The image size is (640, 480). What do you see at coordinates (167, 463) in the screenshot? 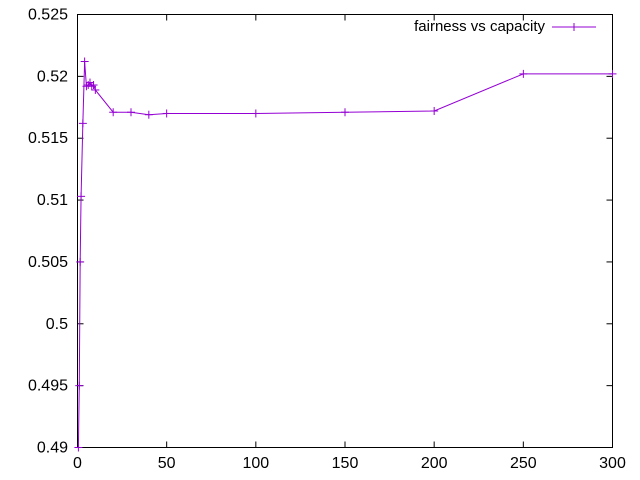
I see `x-tick-label: 50` at bounding box center [167, 463].